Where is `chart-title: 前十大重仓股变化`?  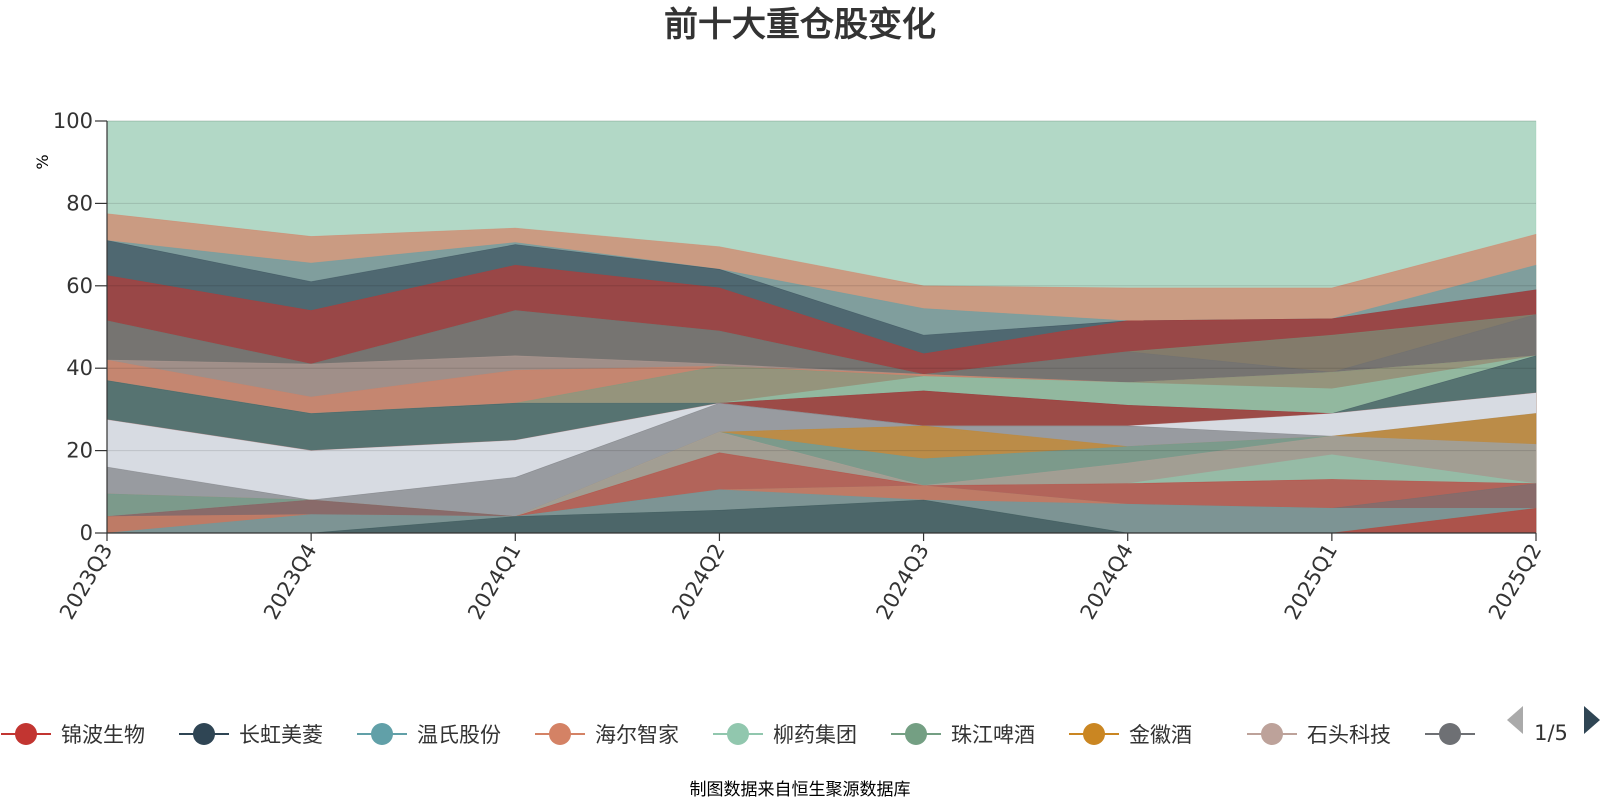 chart-title: 前十大重仓股变化 is located at coordinates (800, 25).